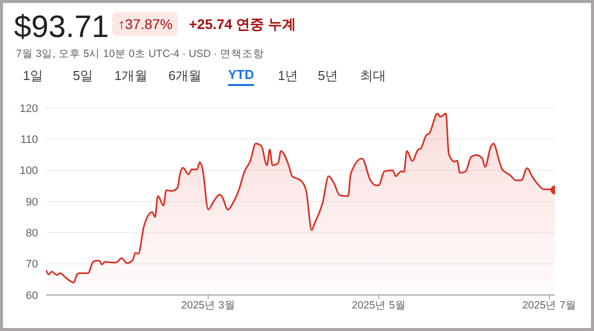 This screenshot has width=594, height=331. What do you see at coordinates (32, 202) in the screenshot?
I see `y-tick-label: 90` at bounding box center [32, 202].